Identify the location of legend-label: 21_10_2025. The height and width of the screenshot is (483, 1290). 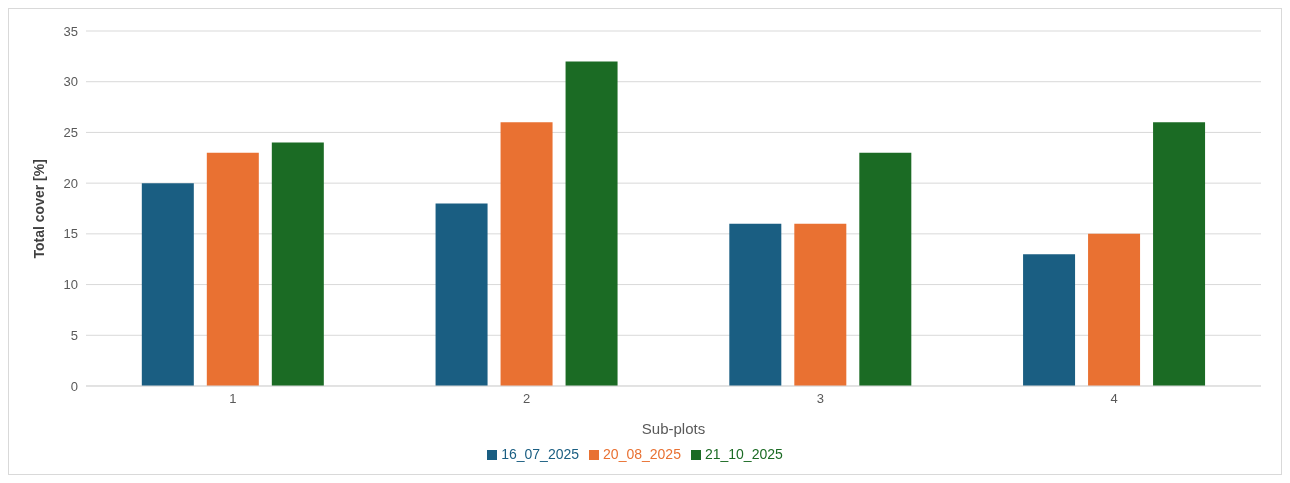
(743, 454).